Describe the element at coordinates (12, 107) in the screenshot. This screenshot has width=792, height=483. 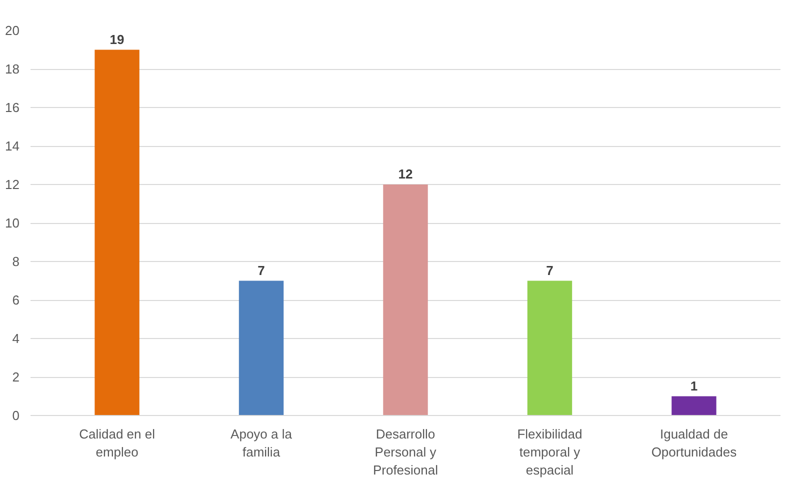
I see `y-tick-label: 16` at that location.